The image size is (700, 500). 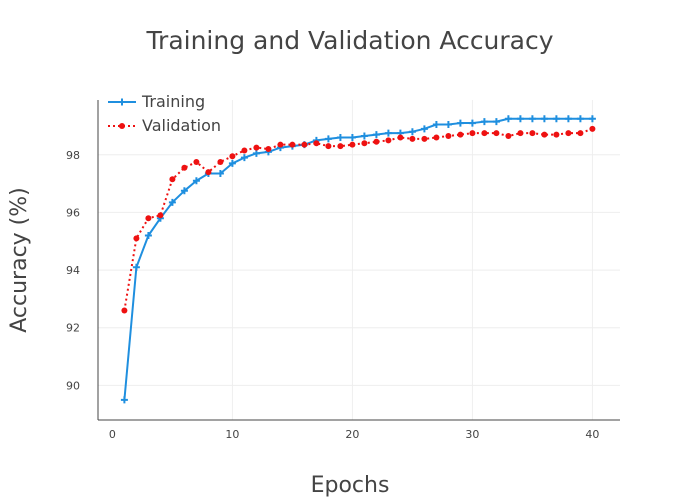 I want to click on y-tick-label: 98, so click(x=73, y=155).